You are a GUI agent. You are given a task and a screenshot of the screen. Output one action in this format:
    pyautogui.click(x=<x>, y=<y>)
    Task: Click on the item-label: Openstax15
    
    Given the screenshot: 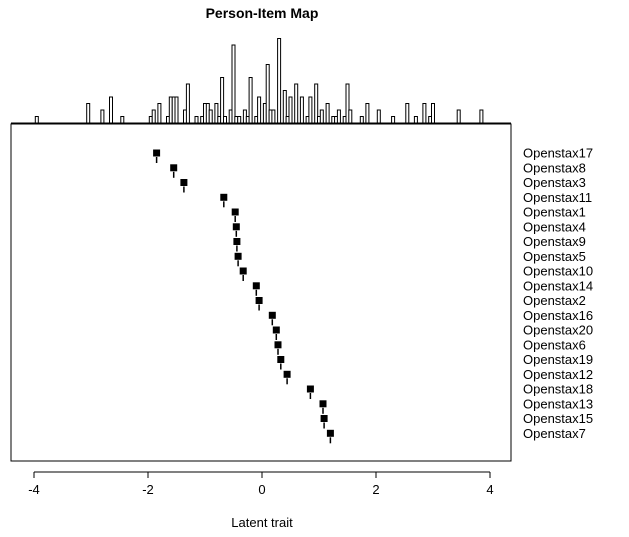 What is the action you would take?
    pyautogui.click(x=558, y=418)
    